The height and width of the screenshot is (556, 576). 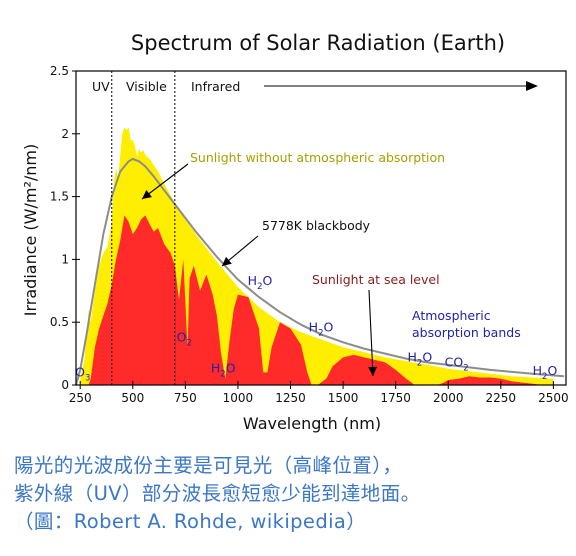 I want to click on x-tick-label: 250, so click(x=80, y=398).